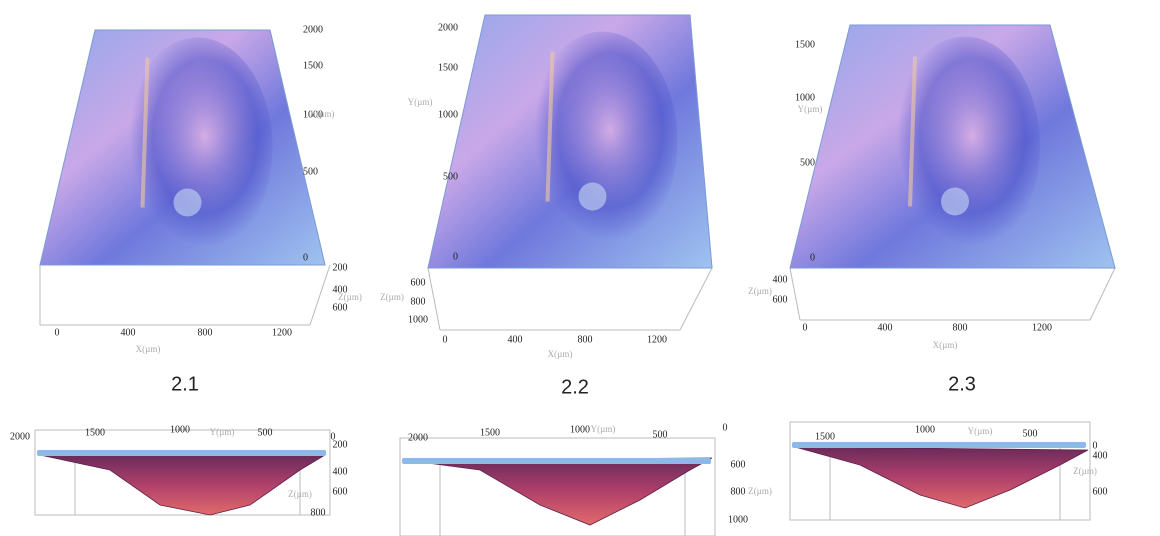  I want to click on caption: 2.3, so click(962, 384).